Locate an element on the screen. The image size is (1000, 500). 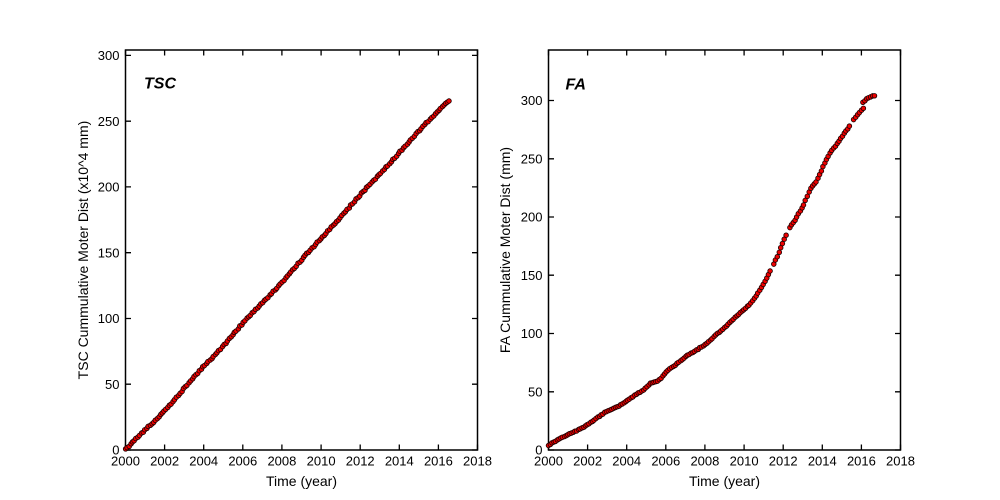
svg-text: TSC is located at coordinates (160, 84).